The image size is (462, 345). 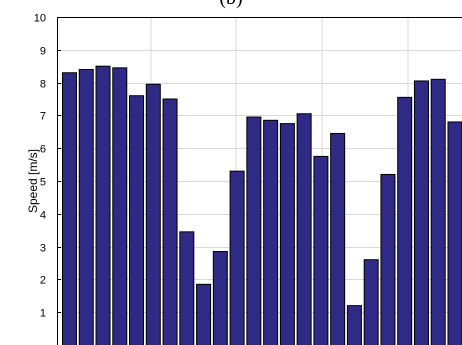 I want to click on y-tick-label: 3, so click(x=43, y=249).